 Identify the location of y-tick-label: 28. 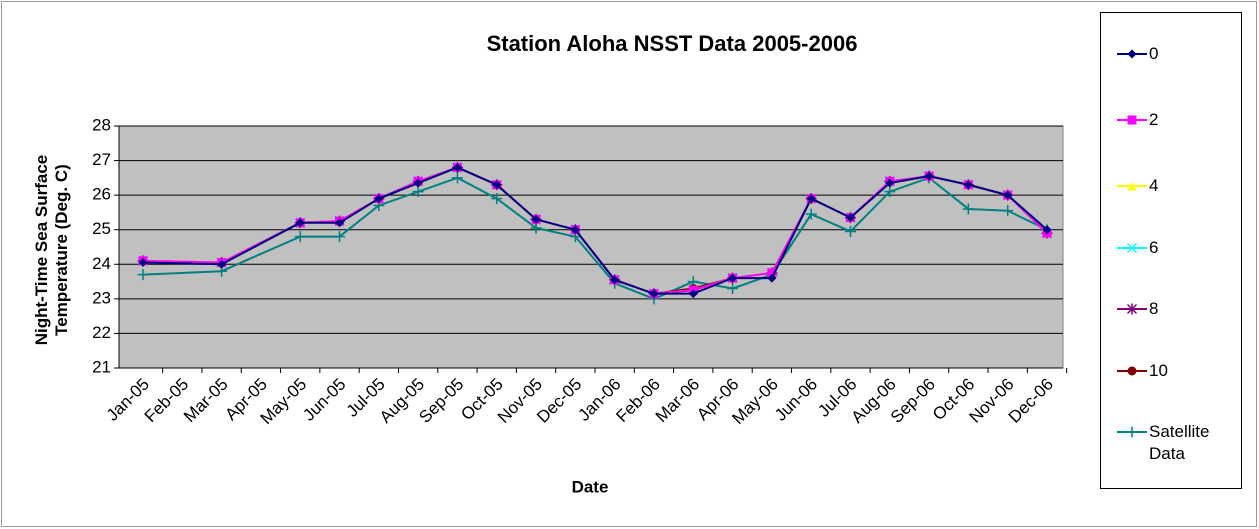
(101, 124).